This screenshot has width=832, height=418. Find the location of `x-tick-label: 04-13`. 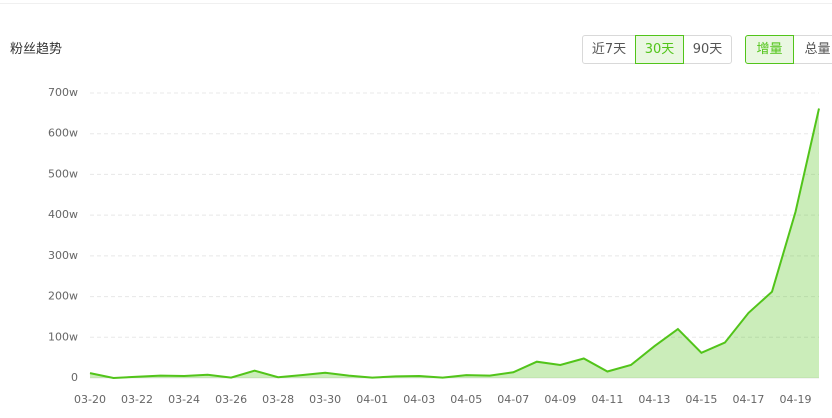

x-tick-label: 04-13 is located at coordinates (654, 399).